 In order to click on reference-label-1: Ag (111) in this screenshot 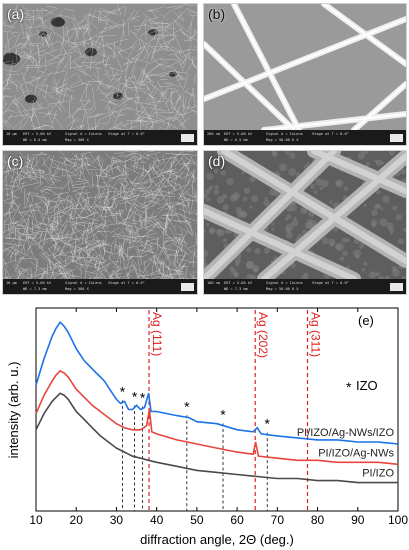, I will do `click(157, 334)`.